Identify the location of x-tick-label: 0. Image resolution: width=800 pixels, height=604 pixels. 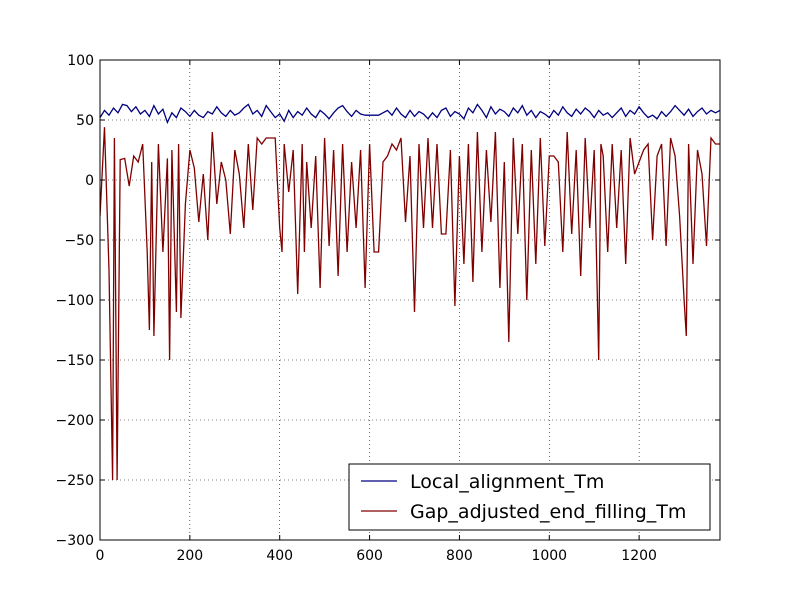
(100, 556).